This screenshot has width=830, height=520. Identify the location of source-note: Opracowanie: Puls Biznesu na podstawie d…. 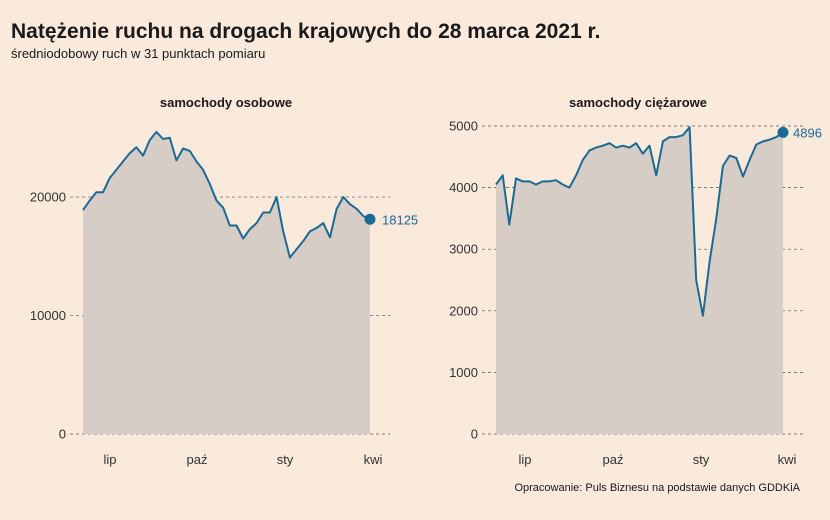
(657, 488).